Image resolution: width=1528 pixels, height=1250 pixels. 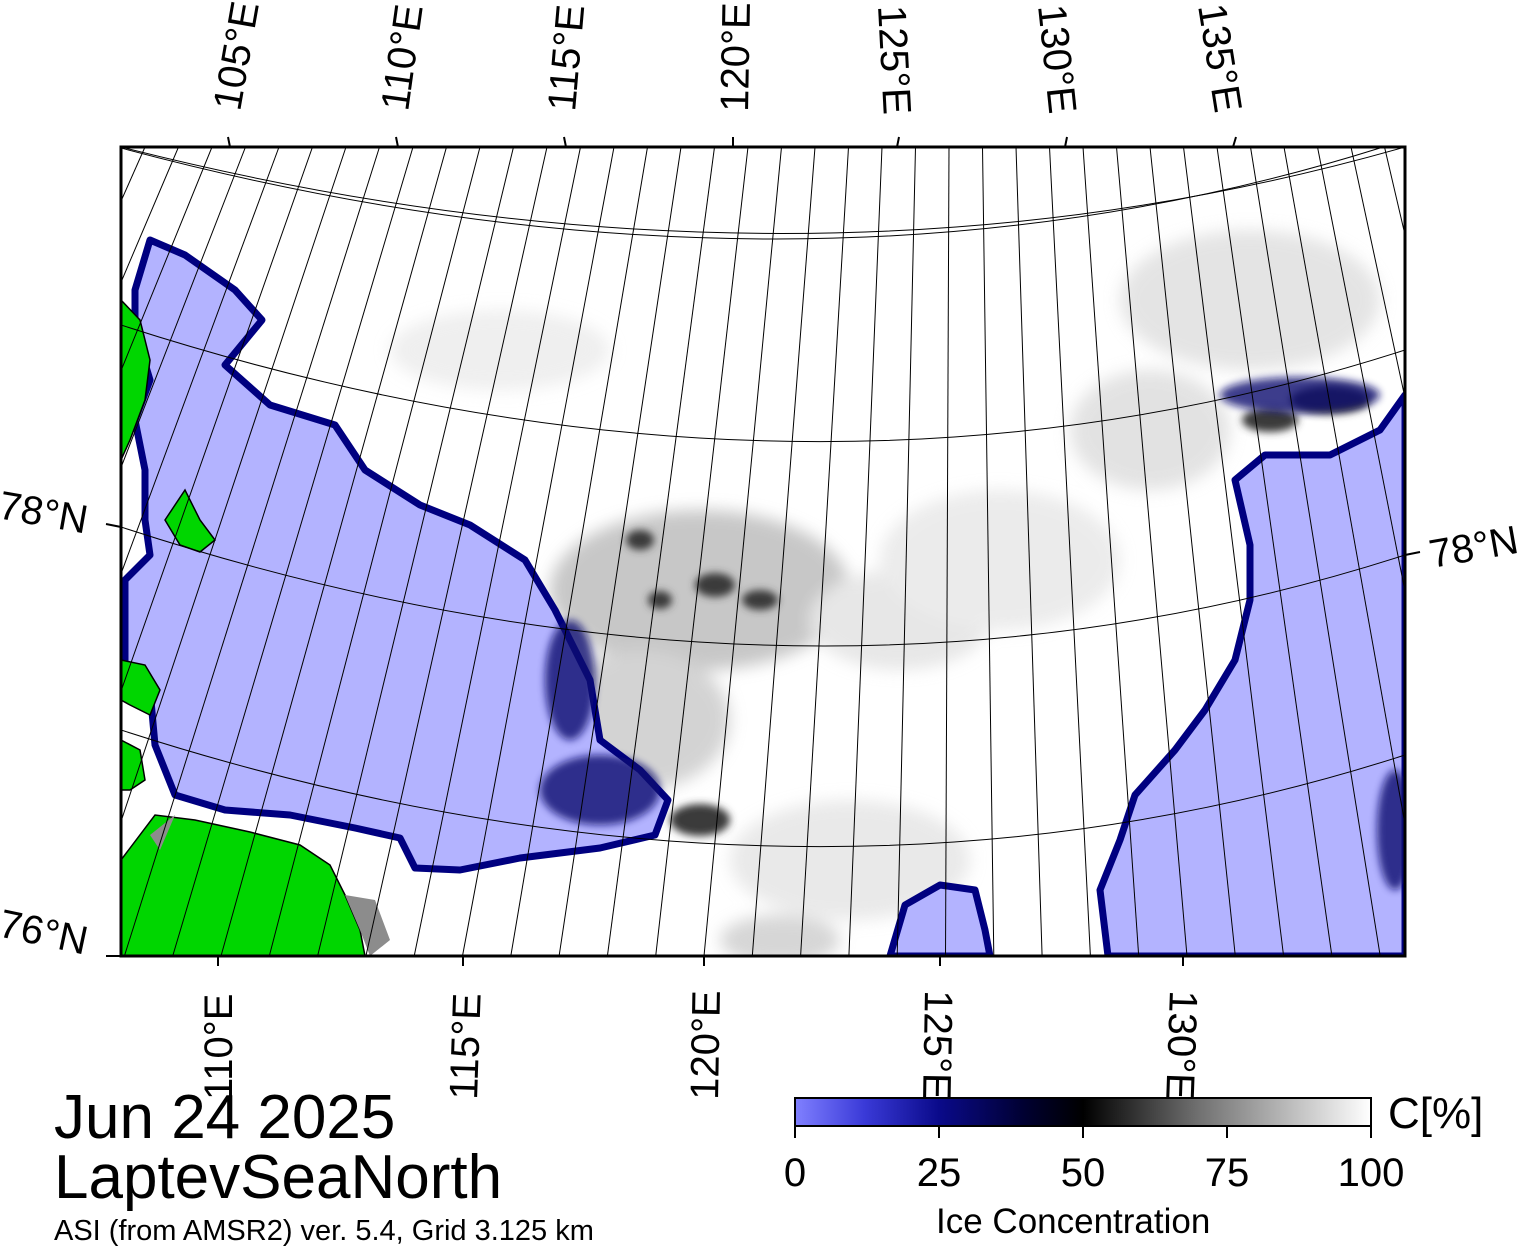 What do you see at coordinates (795, 1173) in the screenshot?
I see `colorbar-tick-0: 0` at bounding box center [795, 1173].